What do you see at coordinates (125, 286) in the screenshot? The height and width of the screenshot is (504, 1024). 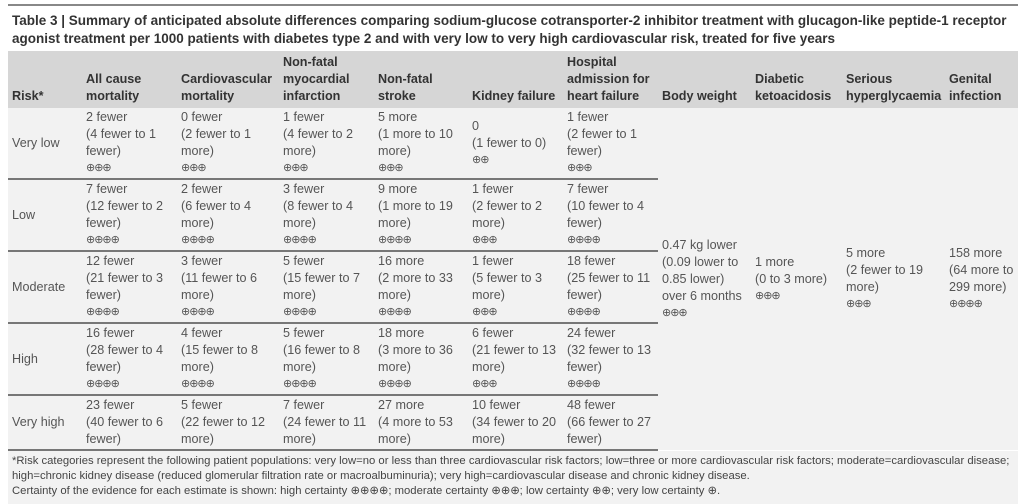 I see `confidence-interval: (21 fewer to 3 fewer)` at bounding box center [125, 286].